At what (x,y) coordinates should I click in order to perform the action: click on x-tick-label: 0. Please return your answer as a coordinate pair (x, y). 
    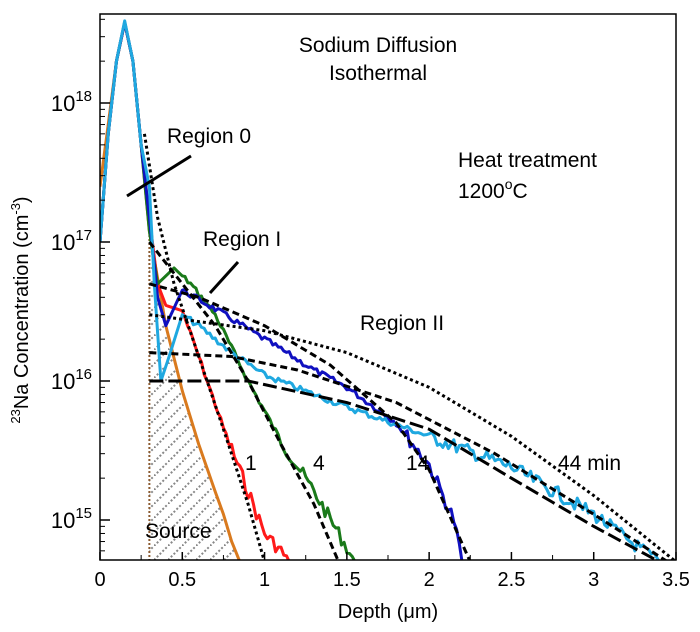
    Looking at the image, I should click on (99, 580).